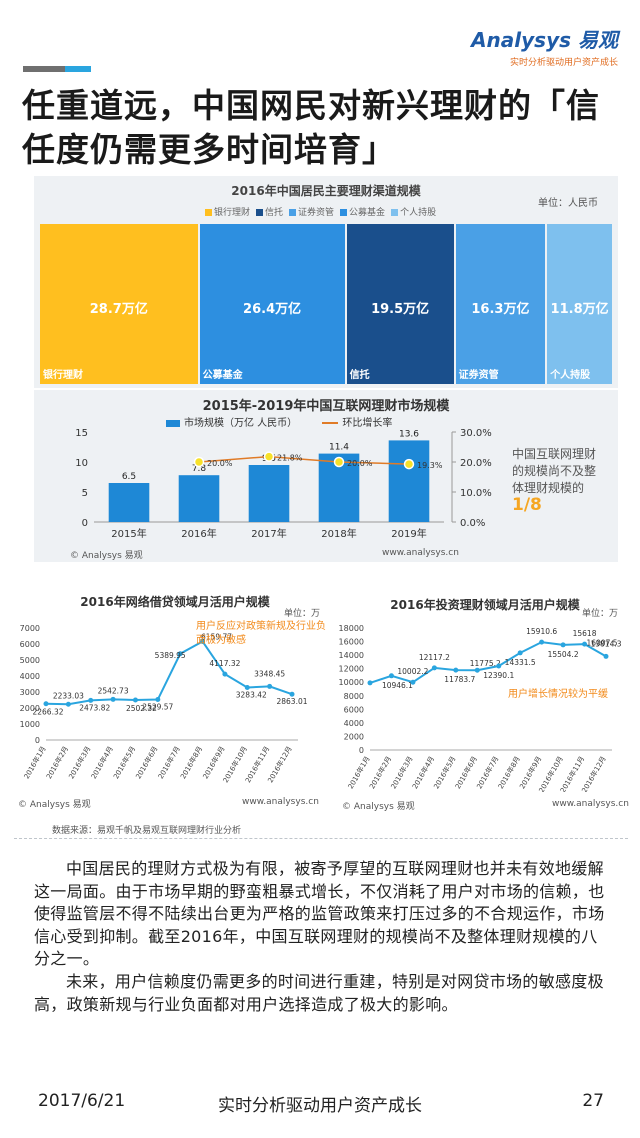 This screenshot has width=640, height=1138. I want to click on chart4-title: 2016年投资理财领域月活用户规模, so click(485, 605).